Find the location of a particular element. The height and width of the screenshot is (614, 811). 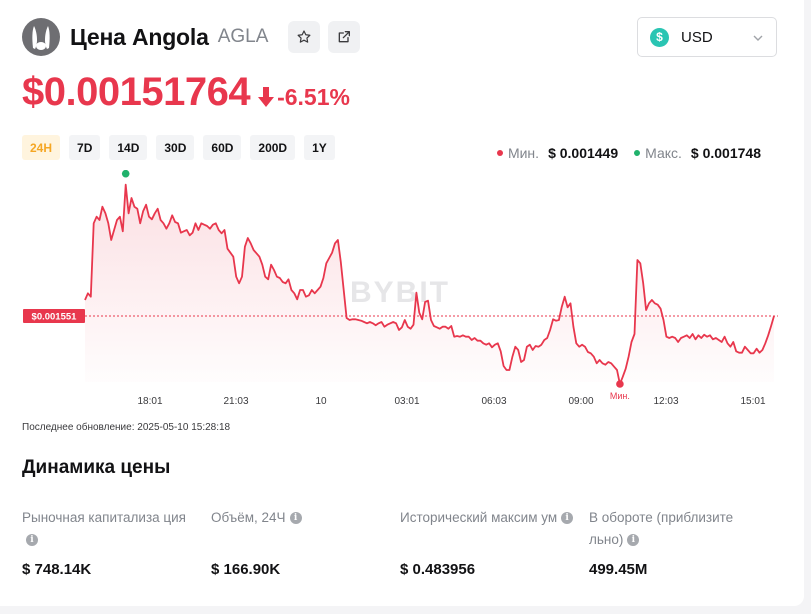

currency-label: USD is located at coordinates (697, 37).